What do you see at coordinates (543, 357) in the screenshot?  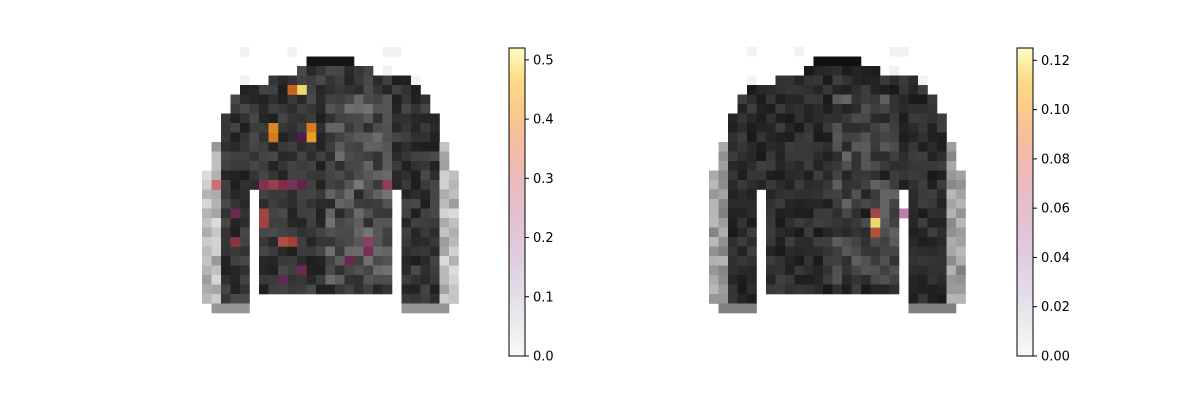 I see `colorbar-tick-label: 0.0` at bounding box center [543, 357].